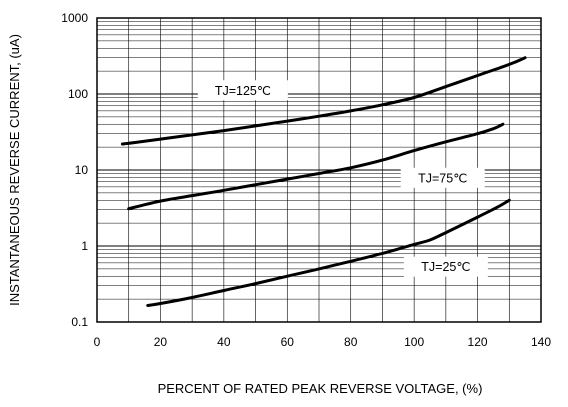 Image resolution: width=568 pixels, height=407 pixels. What do you see at coordinates (288, 342) in the screenshot?
I see `x-tick-label: 60` at bounding box center [288, 342].